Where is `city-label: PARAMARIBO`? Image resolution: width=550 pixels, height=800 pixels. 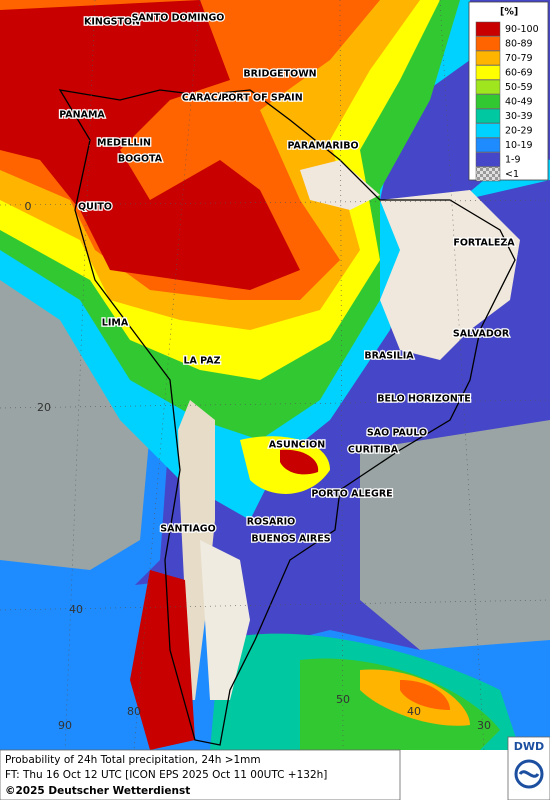 city-label: PARAMARIBO is located at coordinates (322, 146).